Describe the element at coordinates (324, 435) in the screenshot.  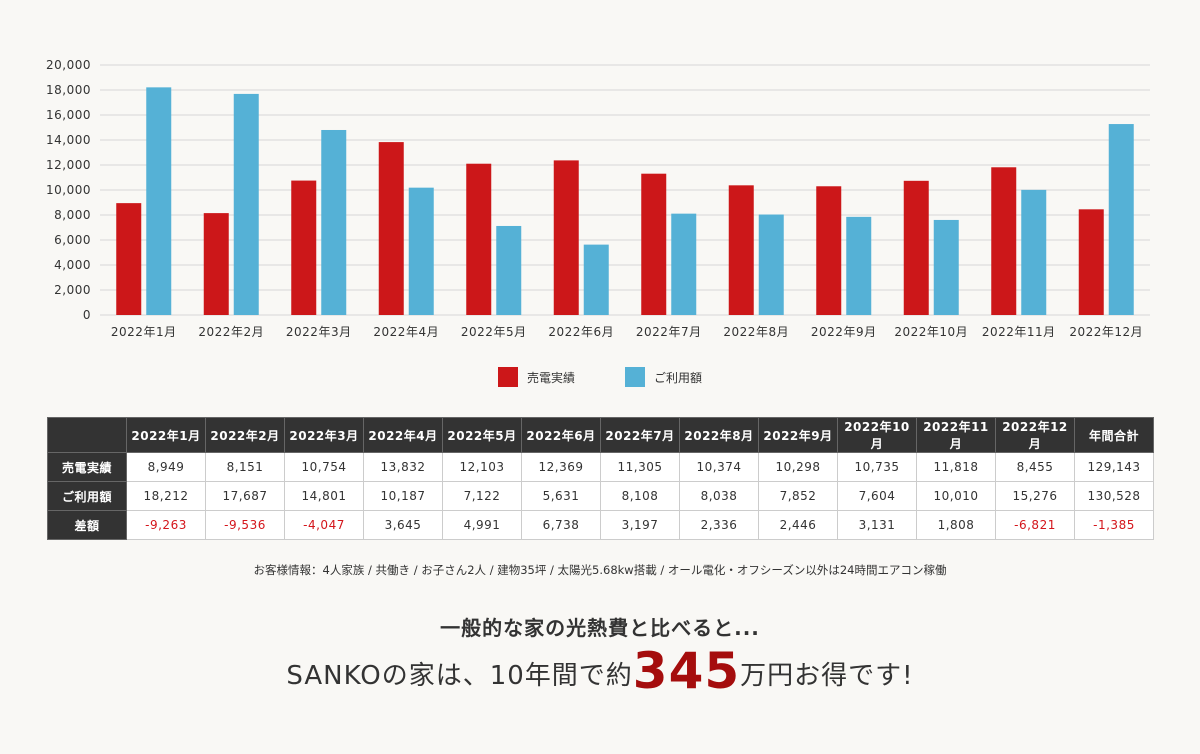
I see `table-header-cell: 2022年3月` at that location.